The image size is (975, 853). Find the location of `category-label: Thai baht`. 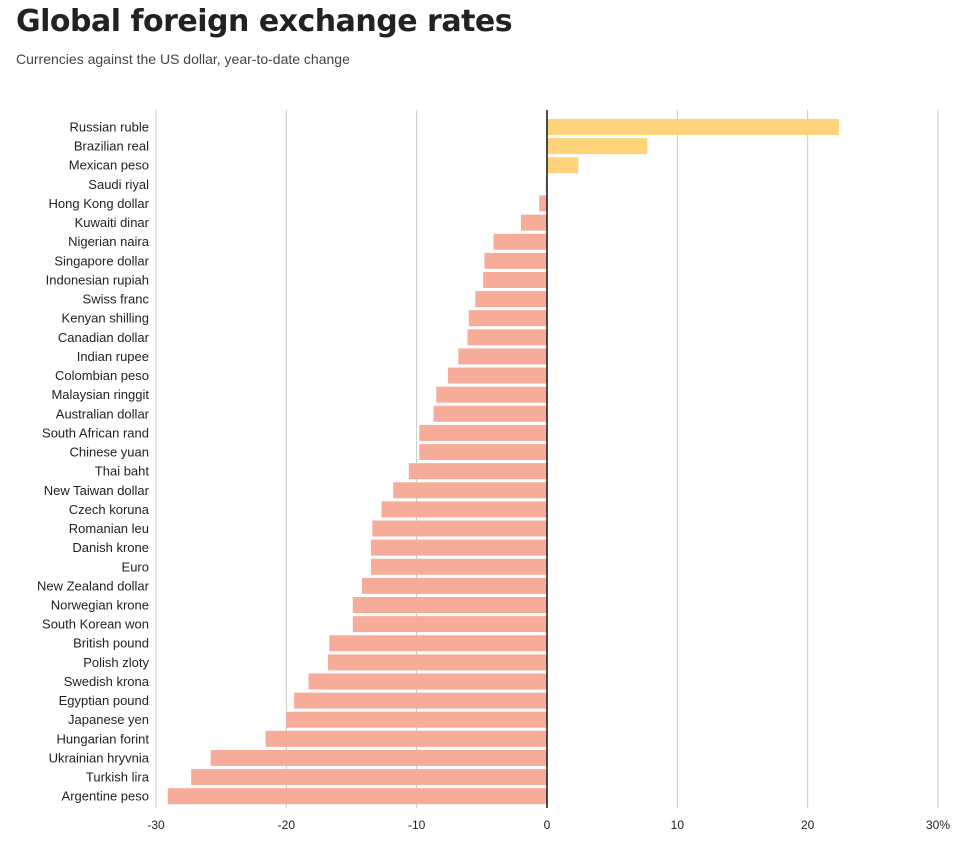

category-label: Thai baht is located at coordinates (122, 471).